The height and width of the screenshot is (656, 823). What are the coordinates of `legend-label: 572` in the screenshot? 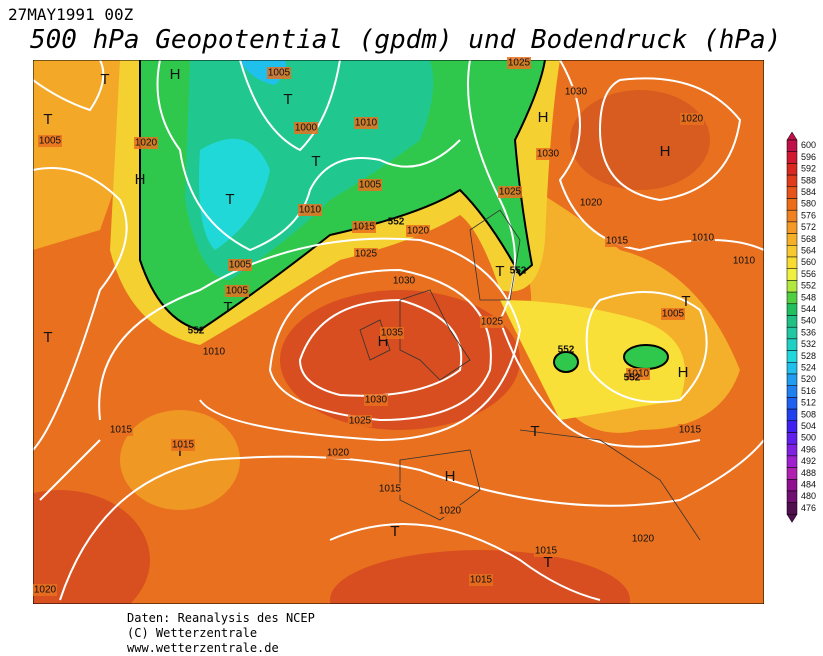 It's located at (808, 227).